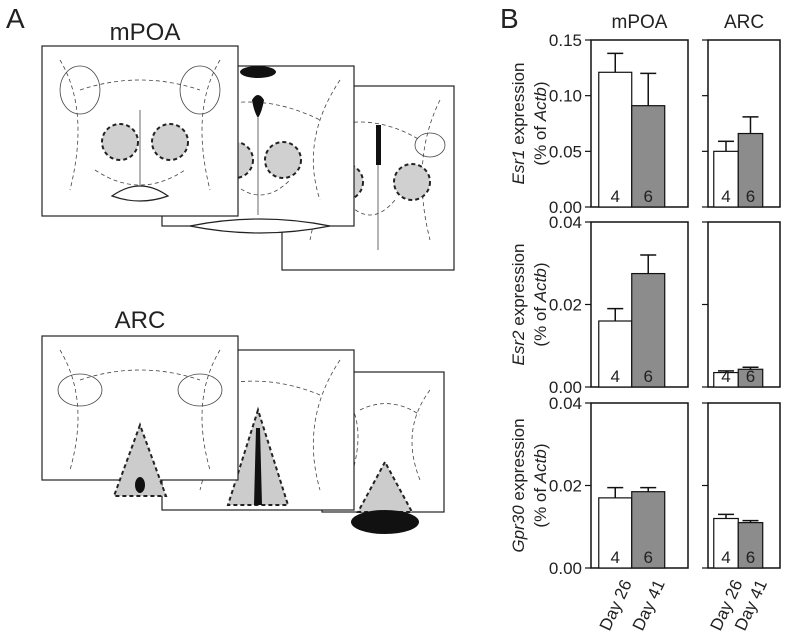  I want to click on y-tick-label: 0.05, so click(565, 151).